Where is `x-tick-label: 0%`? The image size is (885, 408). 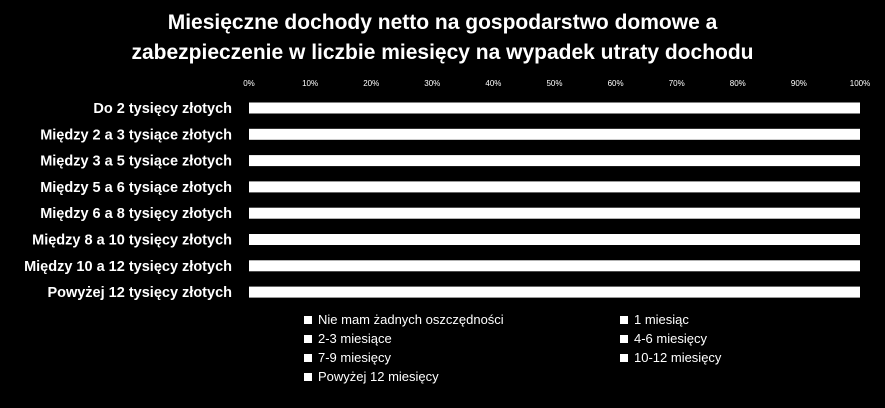
x-tick-label: 0% is located at coordinates (249, 83).